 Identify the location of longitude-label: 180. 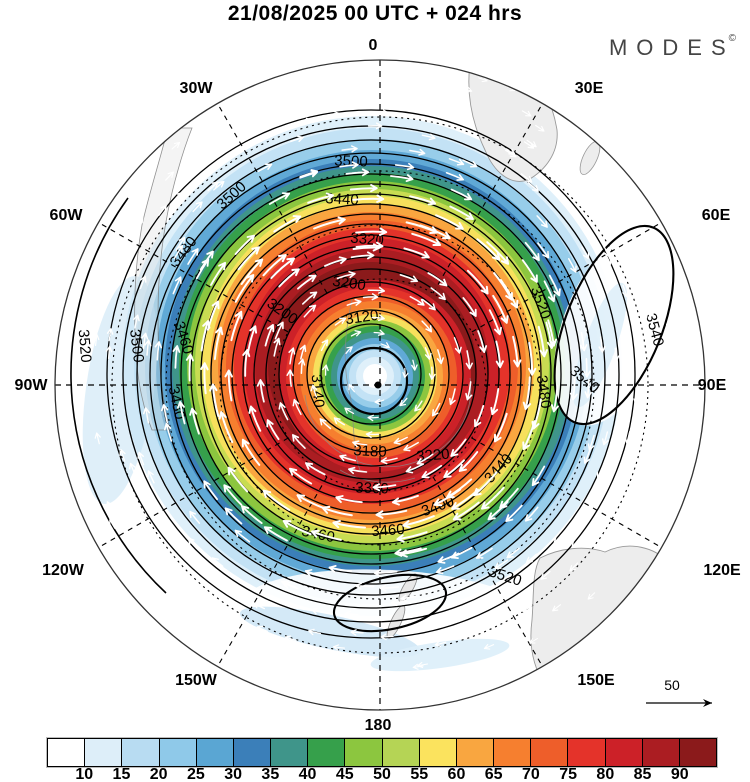
(378, 725).